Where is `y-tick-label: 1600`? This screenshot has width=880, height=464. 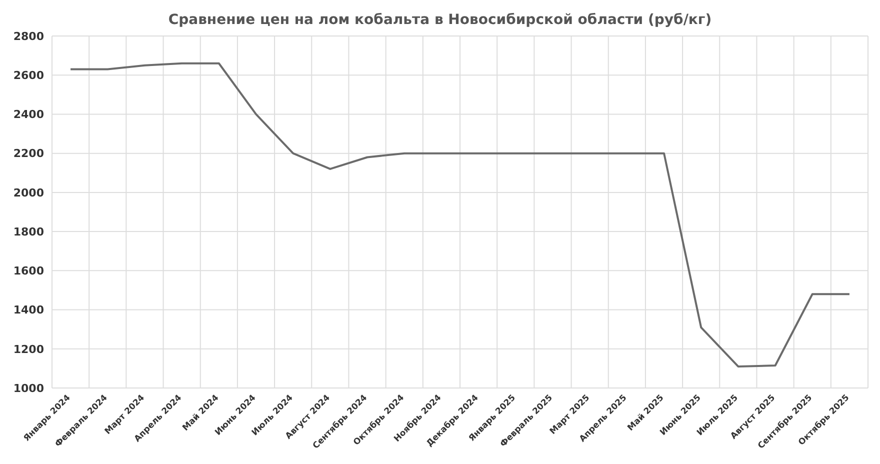
y-tick-label: 1600 is located at coordinates (28, 271).